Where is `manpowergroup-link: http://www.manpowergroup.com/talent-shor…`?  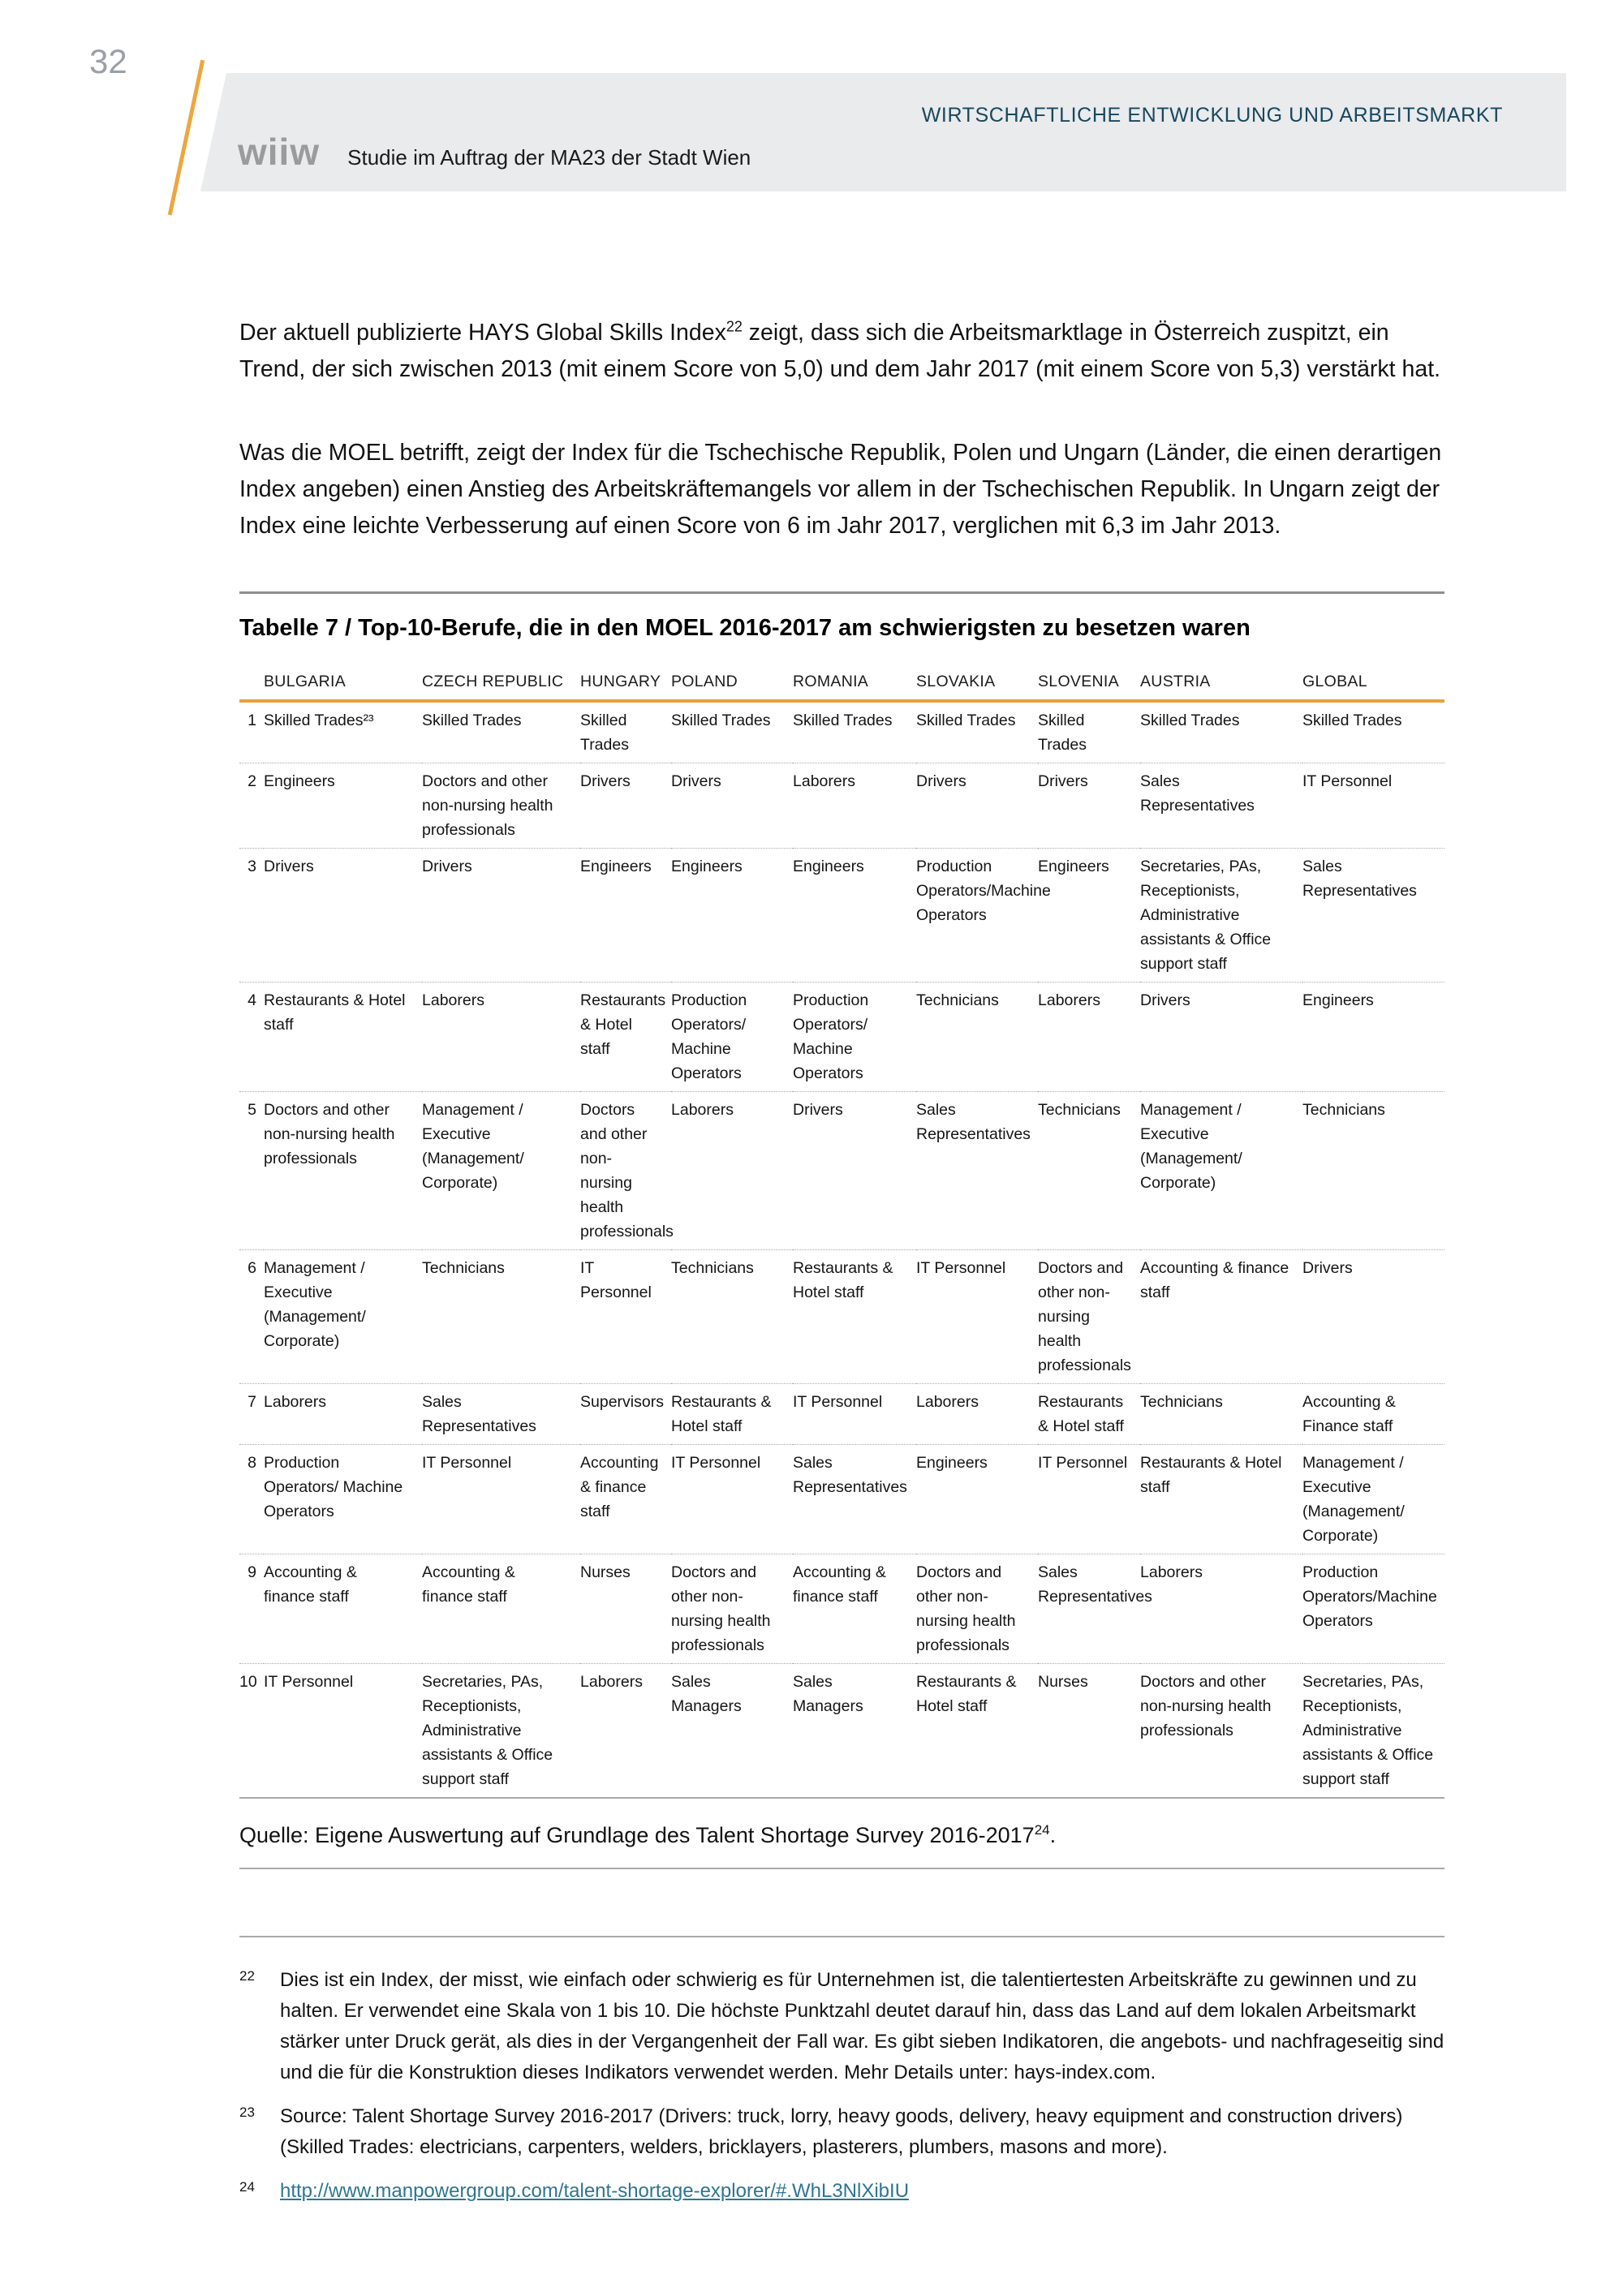 manpowergroup-link: http://www.manpowergroup.com/talent-shor… is located at coordinates (595, 2191).